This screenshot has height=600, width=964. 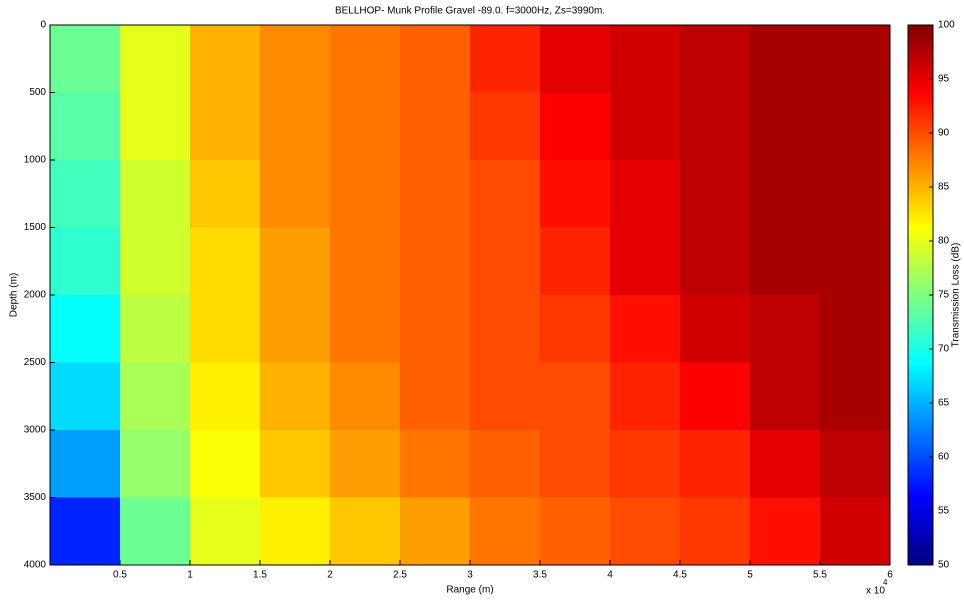 What do you see at coordinates (400, 575) in the screenshot?
I see `x-tick-label: 2.5` at bounding box center [400, 575].